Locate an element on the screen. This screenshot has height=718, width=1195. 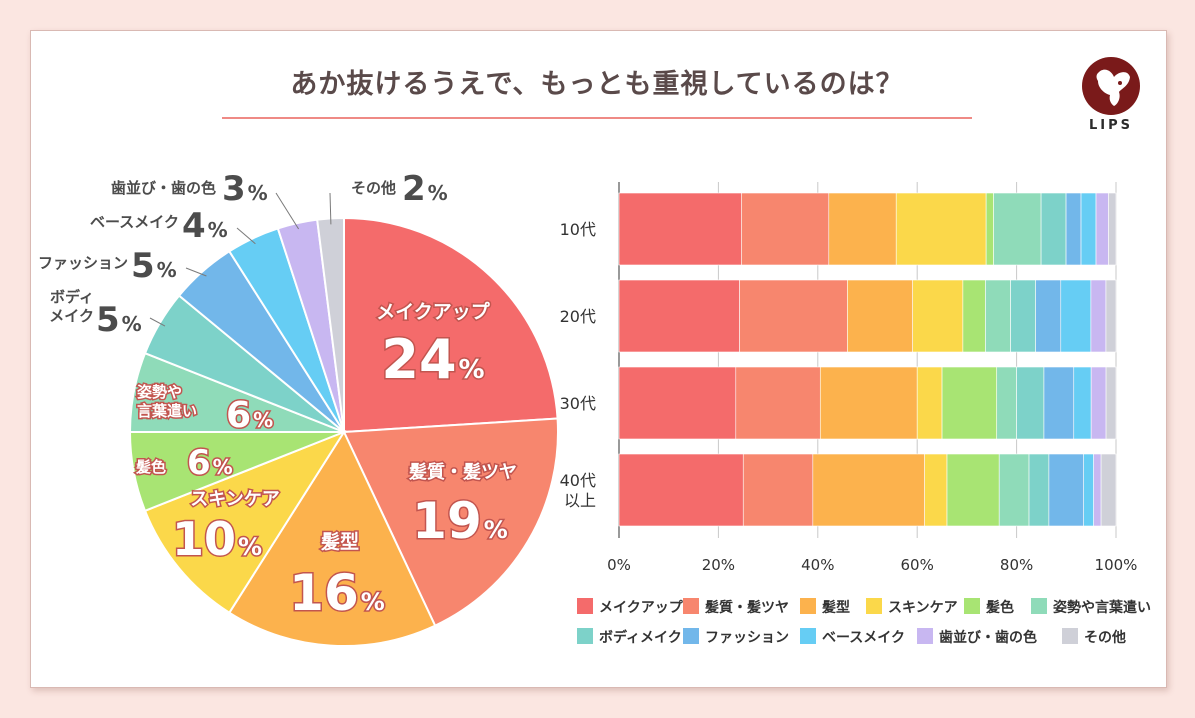
pie-label-name: 髪質・髪ツヤ is located at coordinates (462, 472).